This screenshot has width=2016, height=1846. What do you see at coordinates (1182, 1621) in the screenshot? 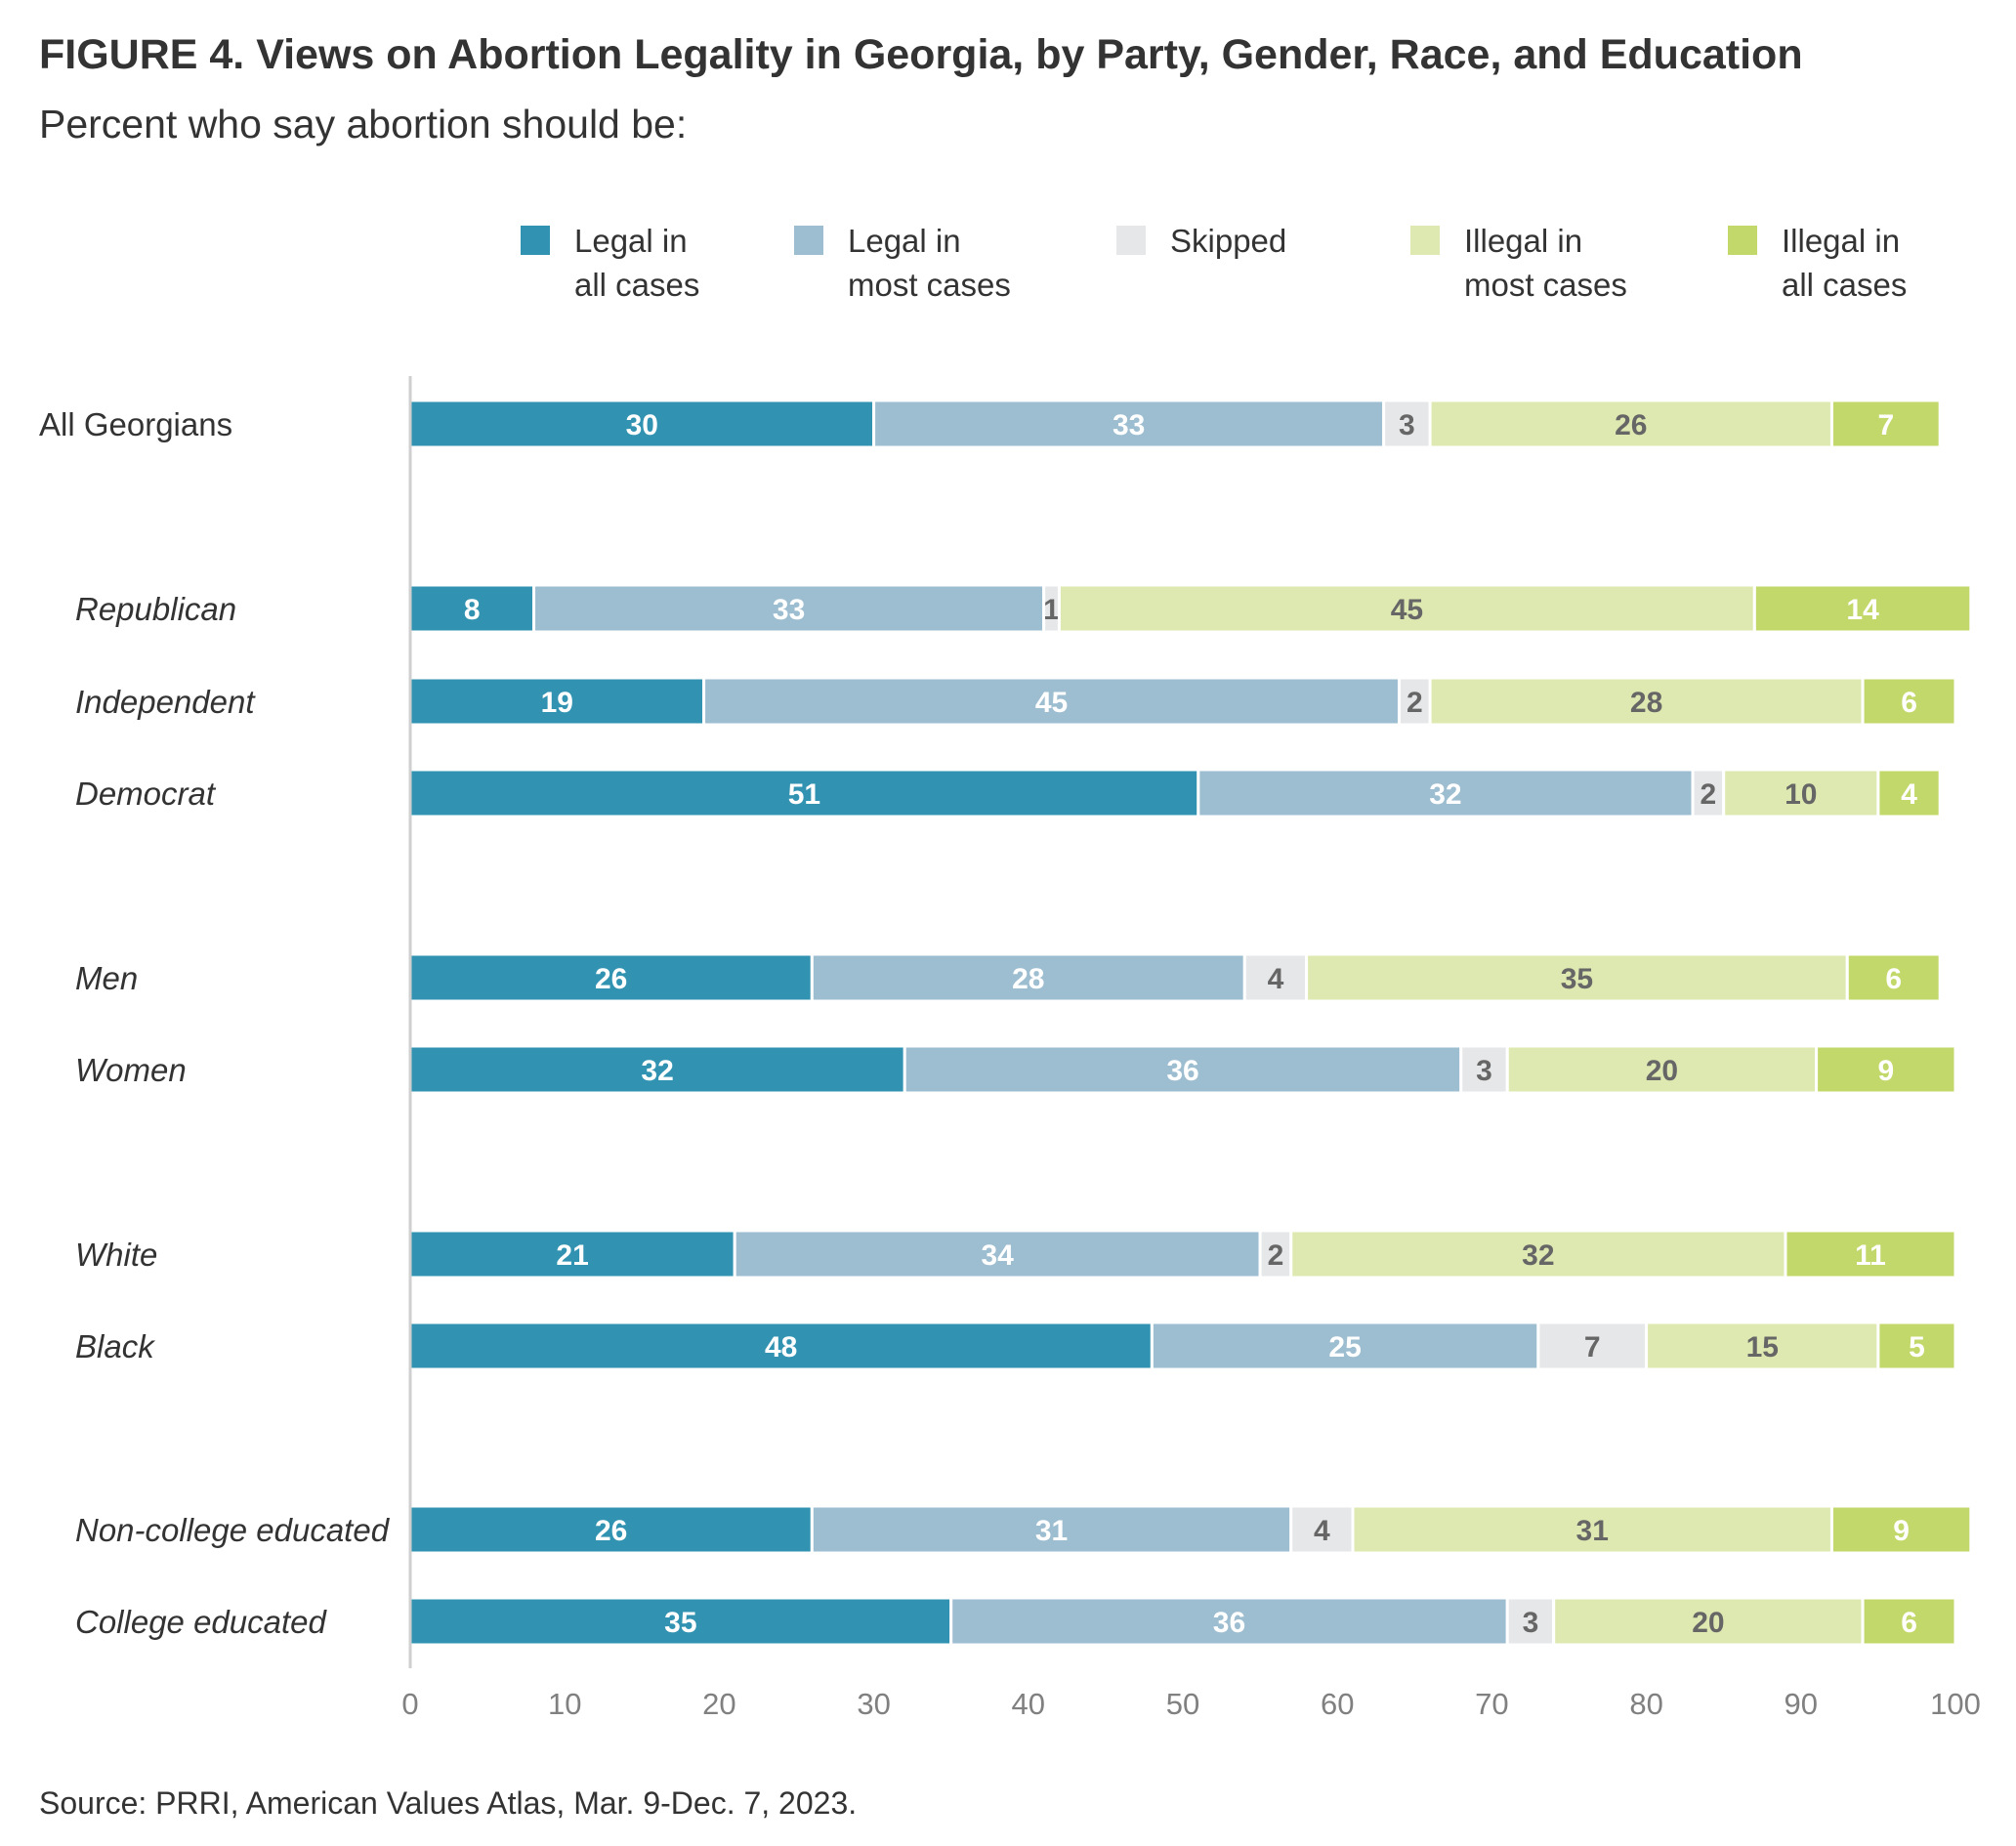
I see `bar-row-college-educated: 35 36 3 20 6` at bounding box center [1182, 1621].